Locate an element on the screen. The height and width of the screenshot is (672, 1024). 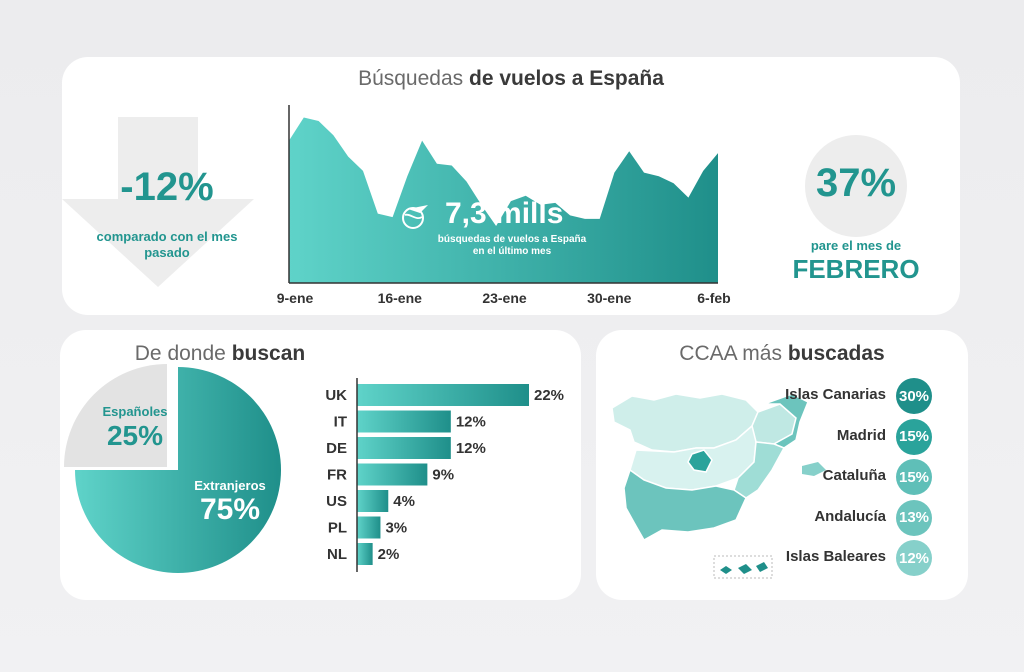
bar-category-label: PL is located at coordinates (337, 528).